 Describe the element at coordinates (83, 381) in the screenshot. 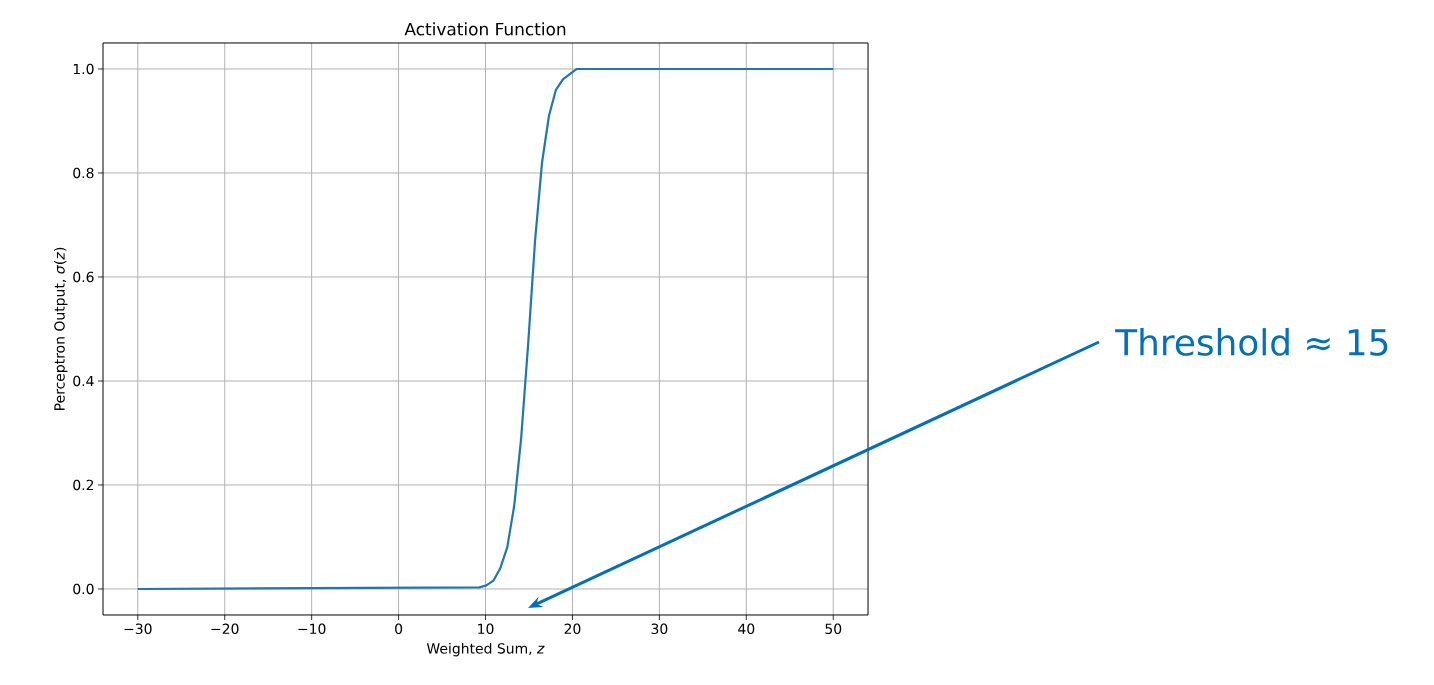

I see `y-tick-label: 0.4` at that location.